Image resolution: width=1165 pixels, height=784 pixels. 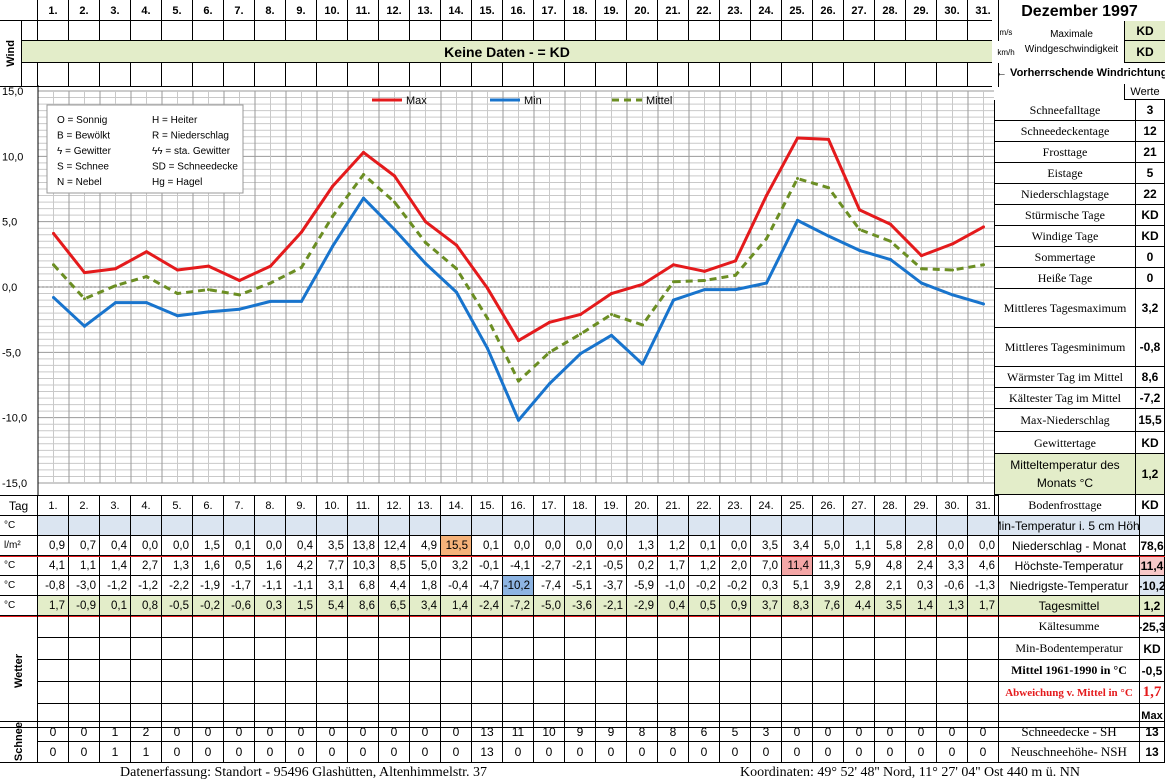 I want to click on table-cell: 5,4, so click(x=332, y=606).